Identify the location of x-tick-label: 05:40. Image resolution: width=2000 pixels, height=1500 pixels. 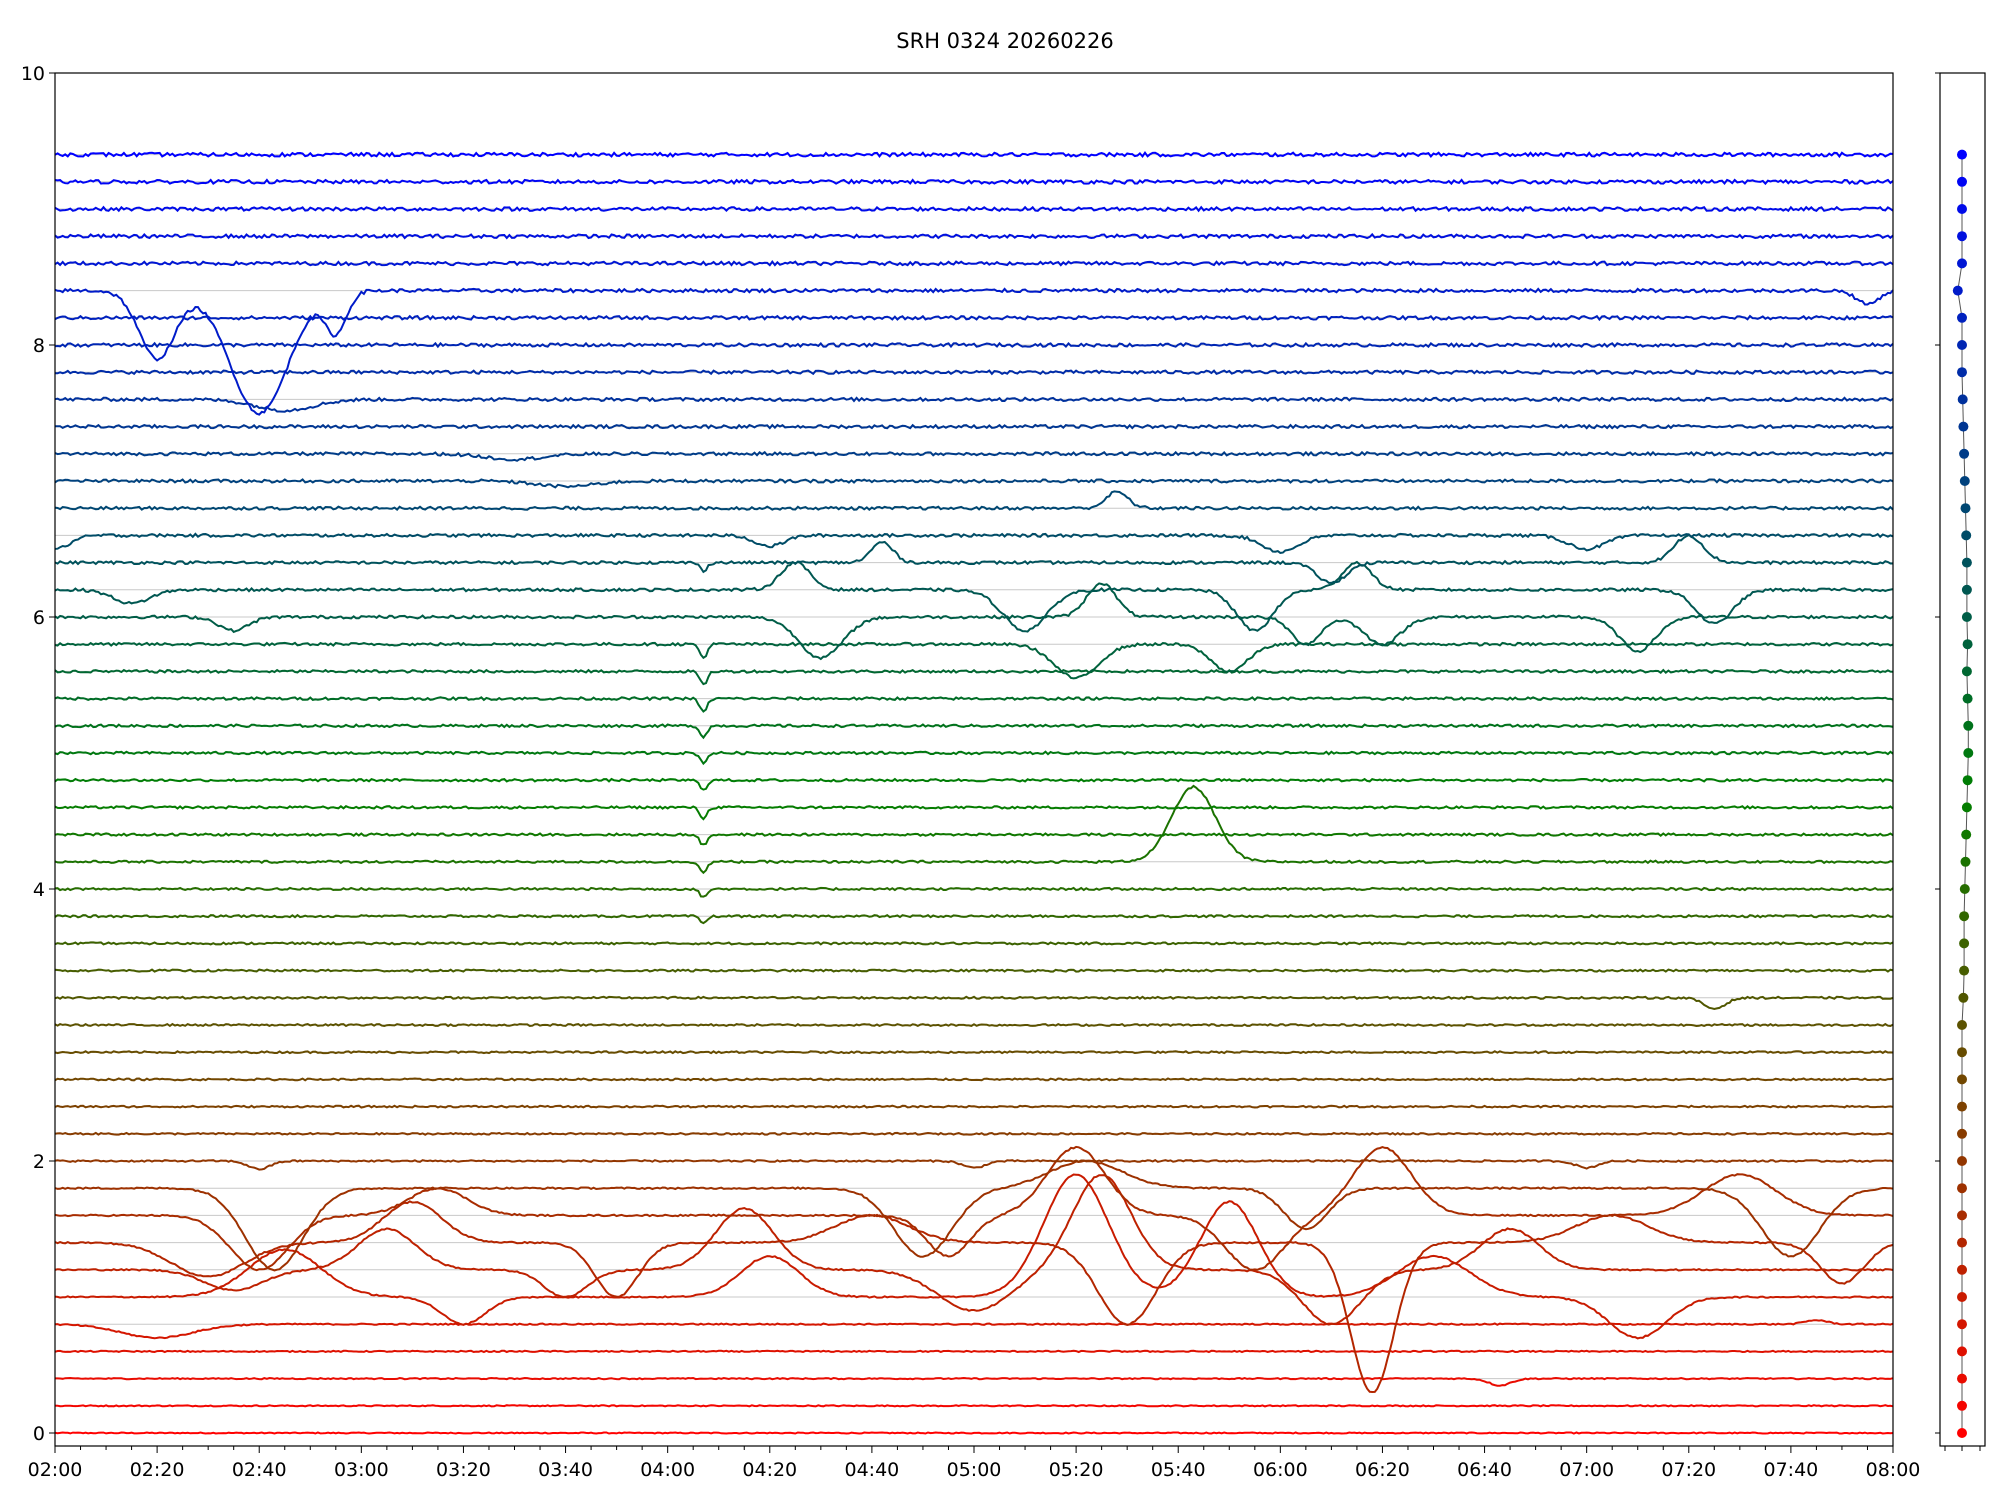
(1178, 1470).